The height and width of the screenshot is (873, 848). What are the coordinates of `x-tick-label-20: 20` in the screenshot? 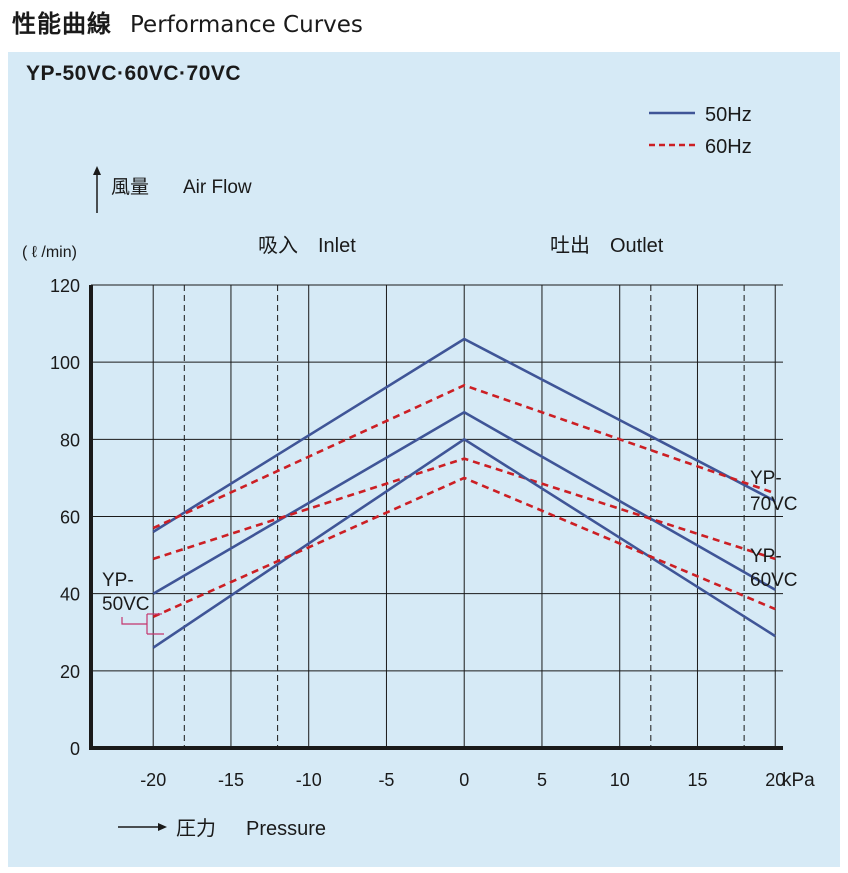 It's located at (775, 780).